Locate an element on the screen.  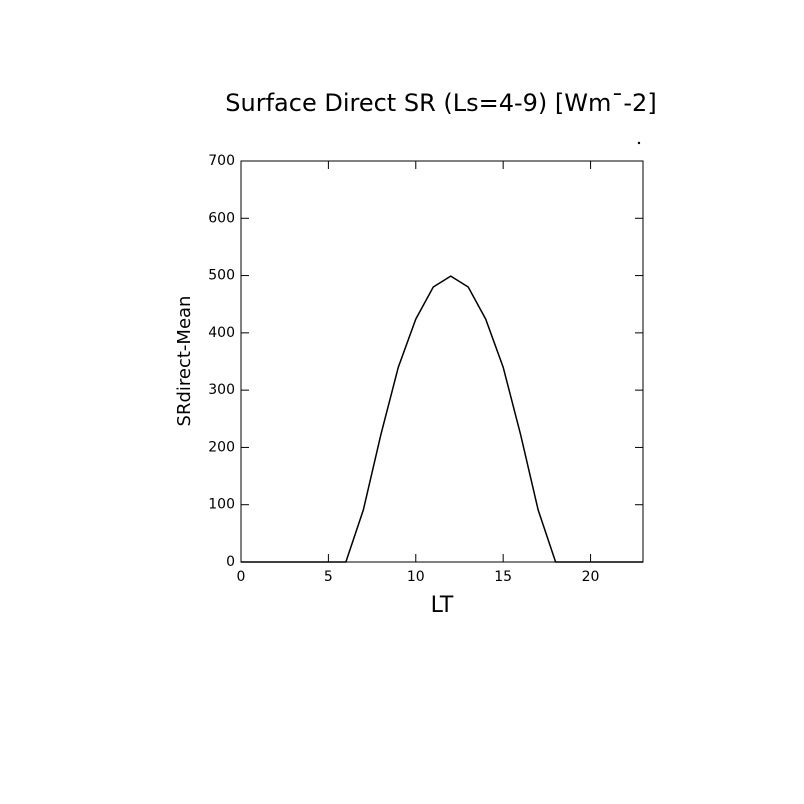
y-axis-label: SRdirect-Mean is located at coordinates (184, 361).